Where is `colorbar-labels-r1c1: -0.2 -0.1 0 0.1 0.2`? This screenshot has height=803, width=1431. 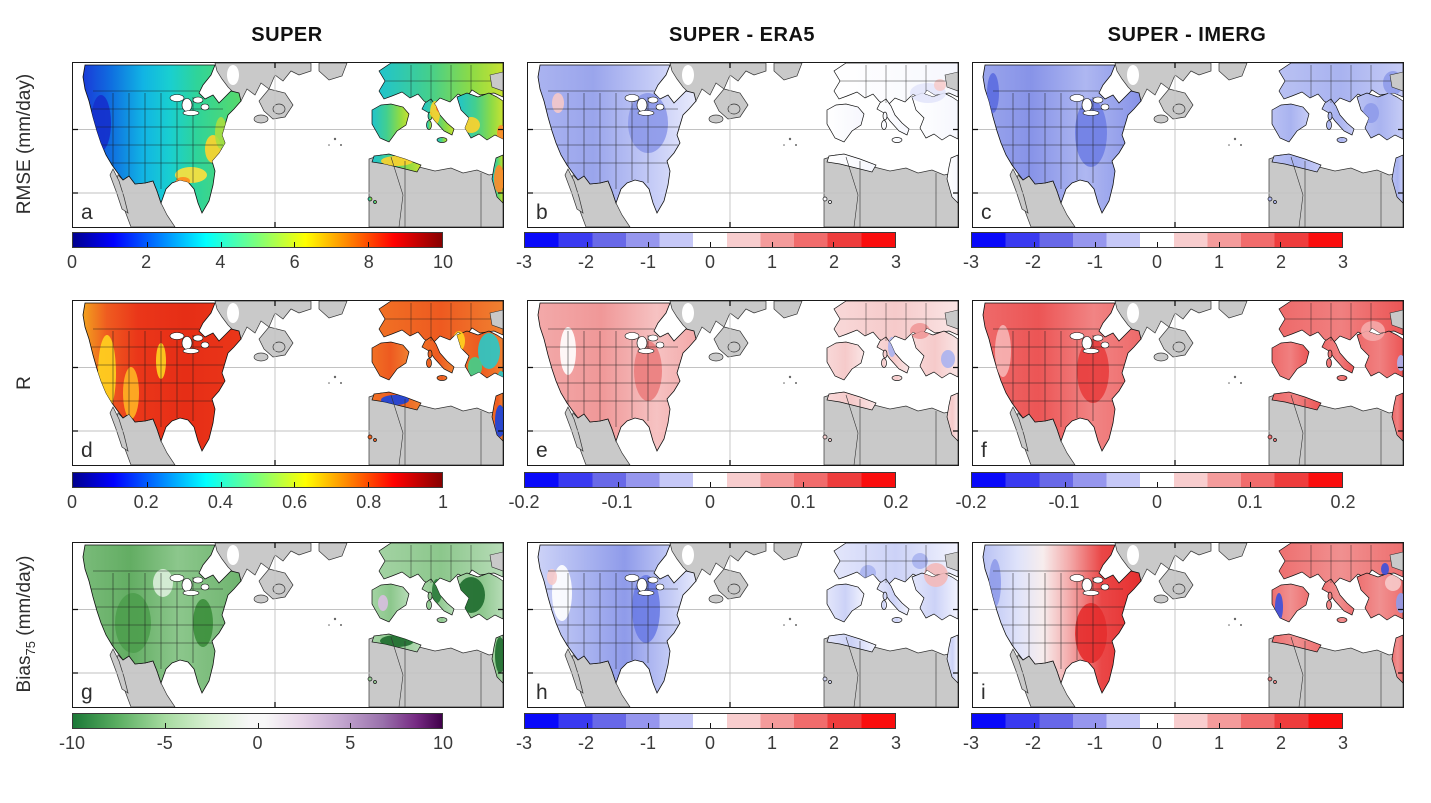
colorbar-labels-r1c1: -0.2 -0.1 0 0.1 0.2 is located at coordinates (708, 503).